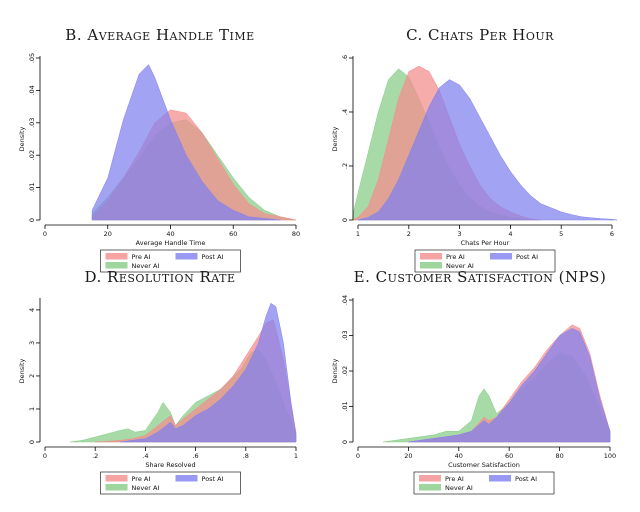  What do you see at coordinates (480, 277) in the screenshot?
I see `chart-title: E. Customer Satisfaction (NPS)` at bounding box center [480, 277].